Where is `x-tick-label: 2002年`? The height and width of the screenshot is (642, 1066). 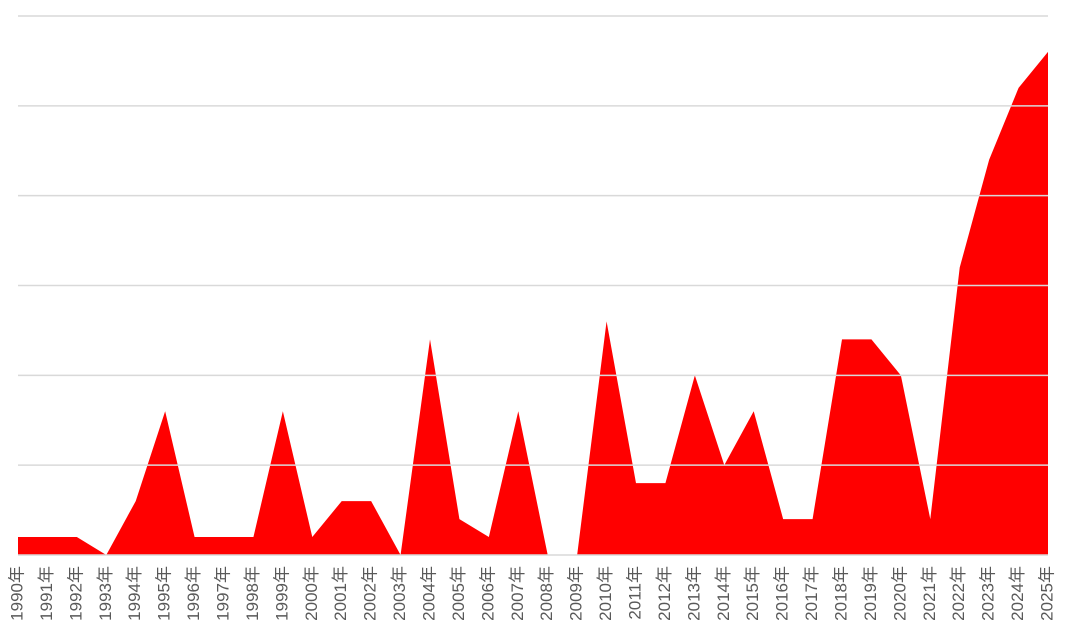
x-tick-label: 2002年 is located at coordinates (370, 593).